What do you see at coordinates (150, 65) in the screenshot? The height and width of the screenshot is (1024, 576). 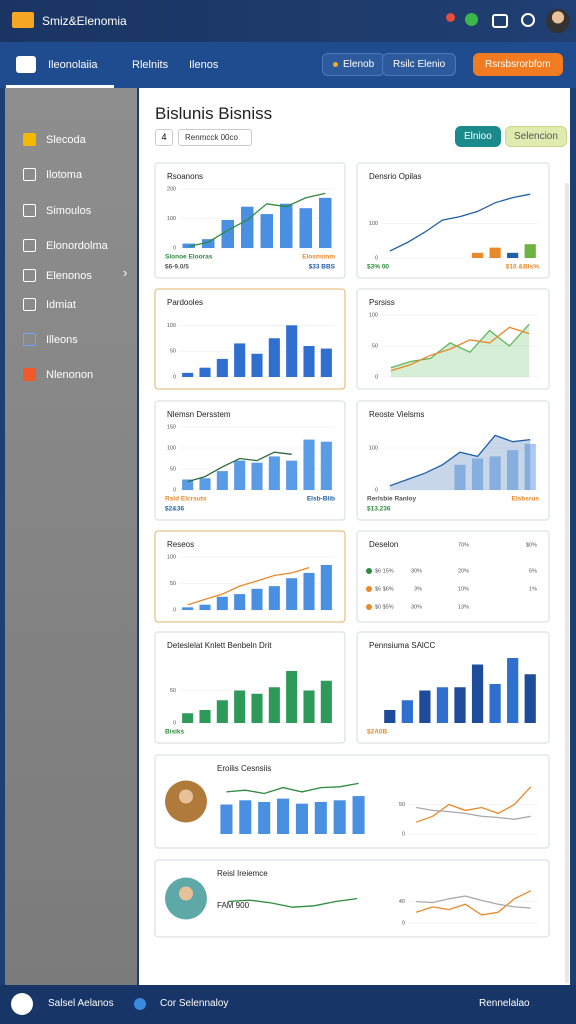 I see `nav-tab: Rlelnits` at bounding box center [150, 65].